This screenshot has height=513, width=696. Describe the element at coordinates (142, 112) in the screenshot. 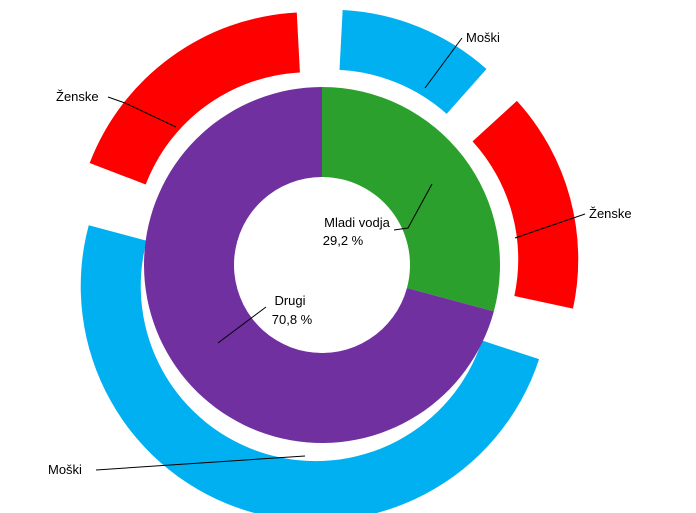

I see `leader-line-zenske-left` at that location.